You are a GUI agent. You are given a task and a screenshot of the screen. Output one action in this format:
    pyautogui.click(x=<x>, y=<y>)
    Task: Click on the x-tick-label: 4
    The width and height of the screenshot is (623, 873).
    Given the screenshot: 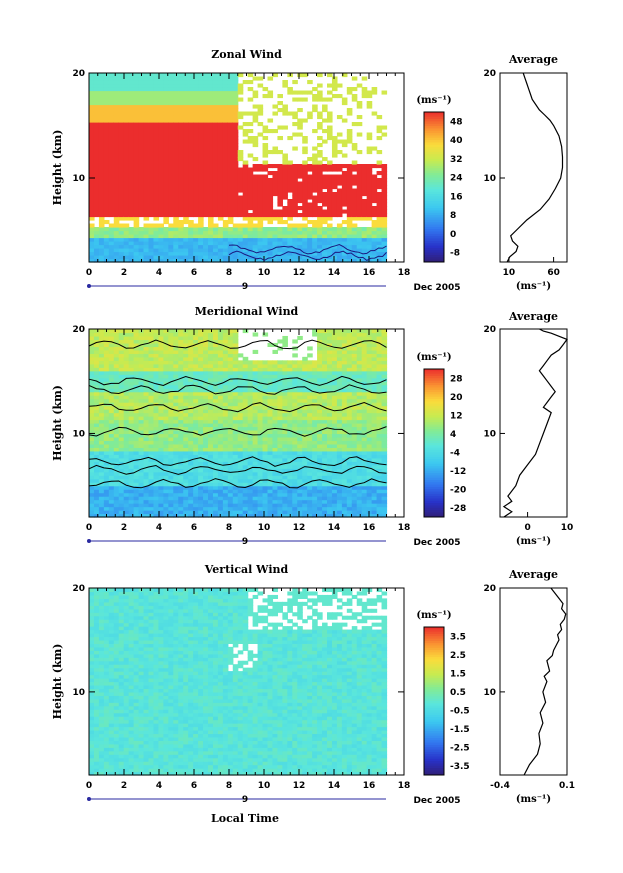 What is the action you would take?
    pyautogui.click(x=159, y=273)
    